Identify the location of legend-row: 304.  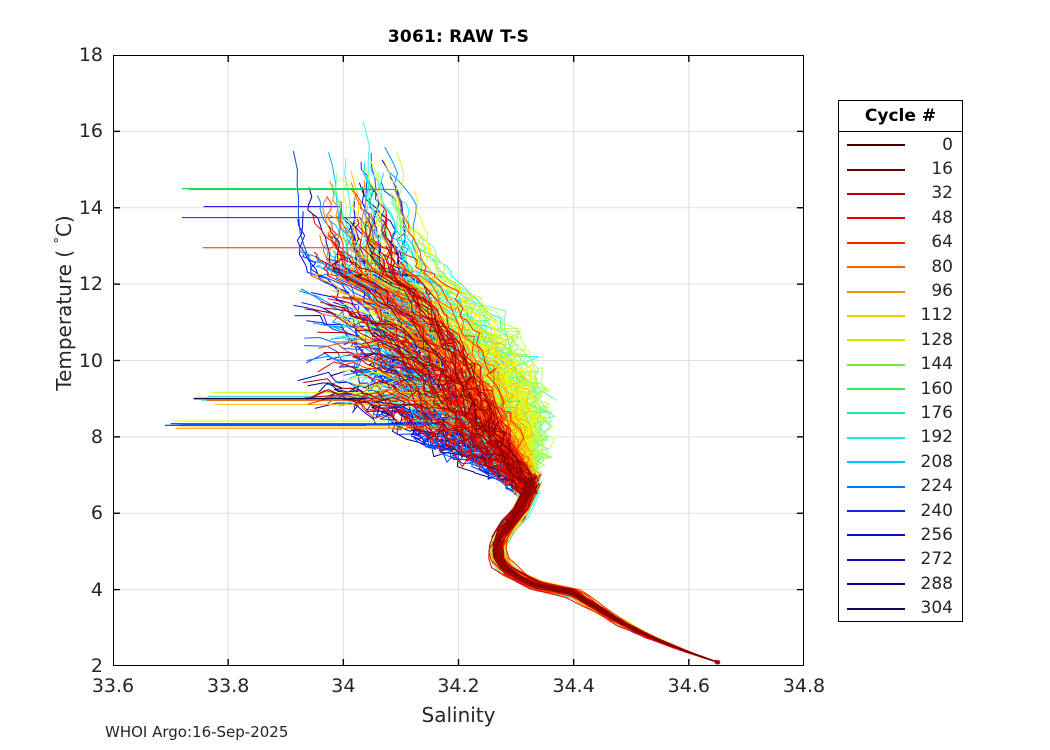
(900, 608).